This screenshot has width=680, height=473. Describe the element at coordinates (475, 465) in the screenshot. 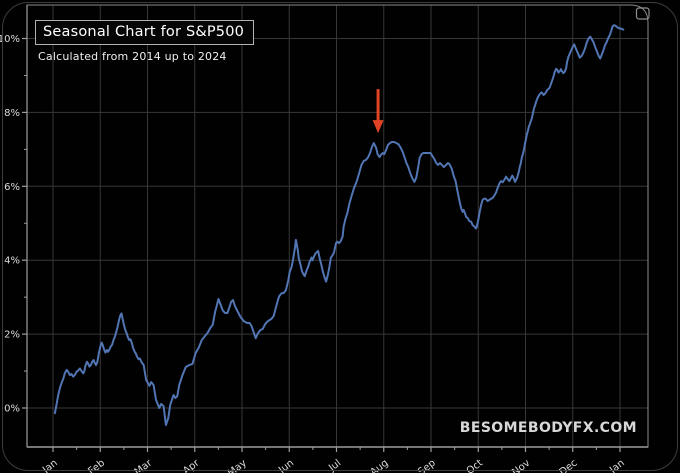

I see `x-tick-label: Oct` at that location.